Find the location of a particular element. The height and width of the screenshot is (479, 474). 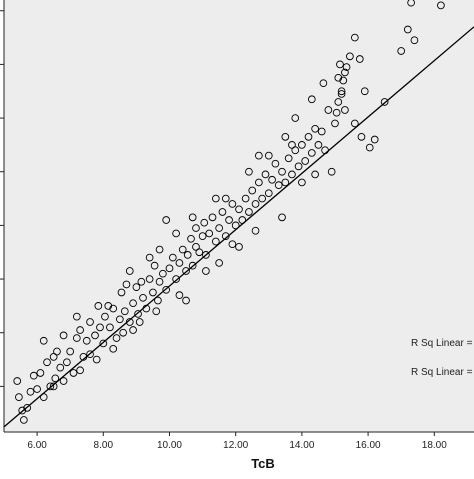

x-tick-label-0: 6.00 is located at coordinates (37, 445).